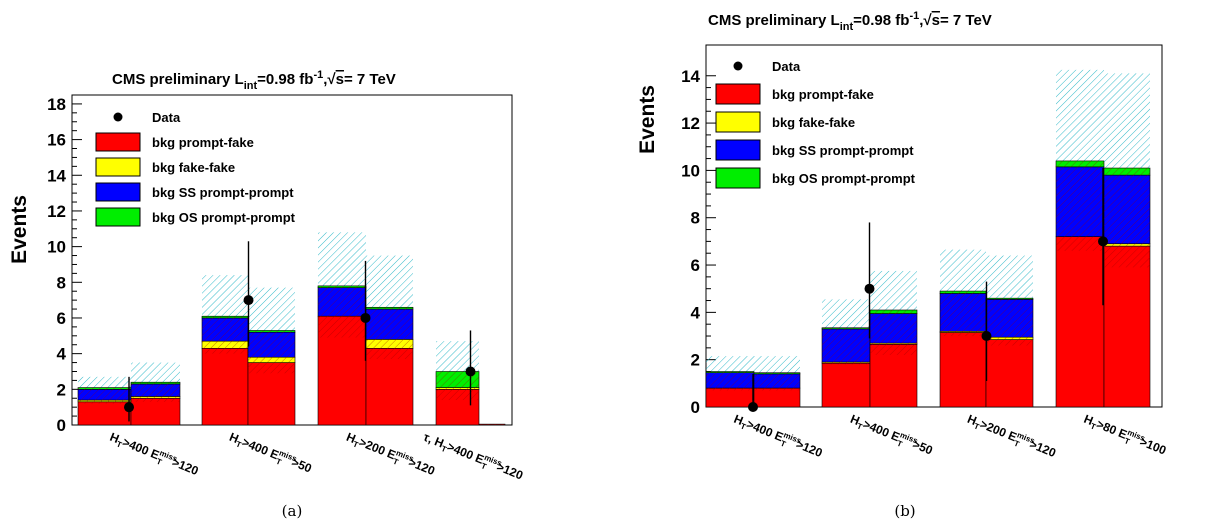  What do you see at coordinates (56, 104) in the screenshot?
I see `y-tick-label: 18` at bounding box center [56, 104].